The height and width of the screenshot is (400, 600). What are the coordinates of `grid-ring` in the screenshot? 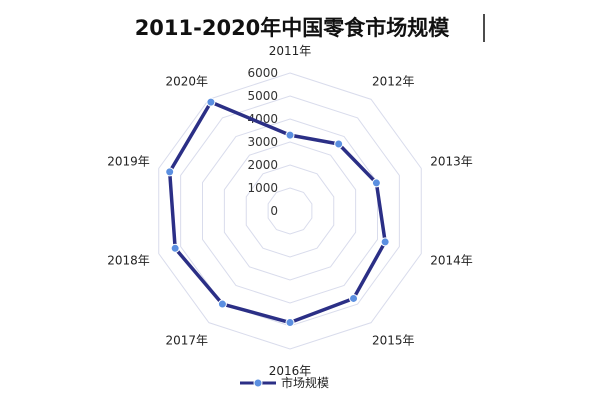 It's located at (290, 211).